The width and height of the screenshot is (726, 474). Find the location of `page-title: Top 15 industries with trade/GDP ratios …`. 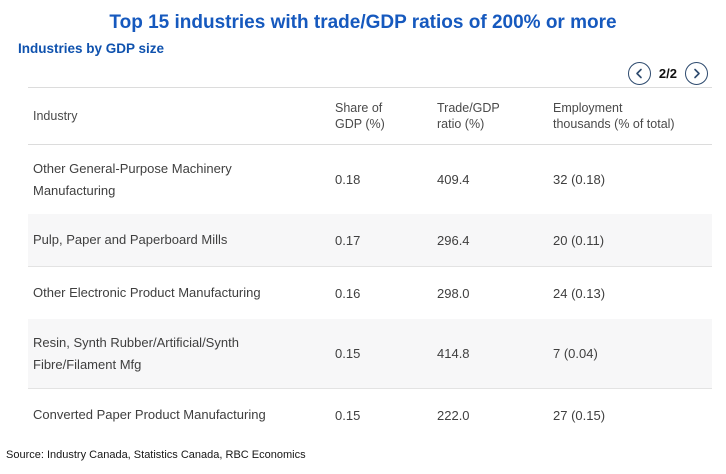

page-title: Top 15 industries with trade/GDP ratios … is located at coordinates (363, 22).